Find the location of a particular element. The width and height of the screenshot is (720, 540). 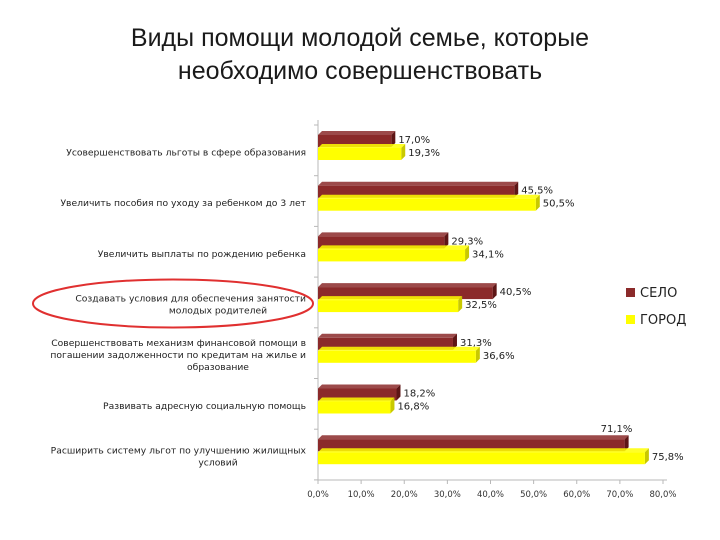

data-label-gorod-4: 36,6% is located at coordinates (499, 356).